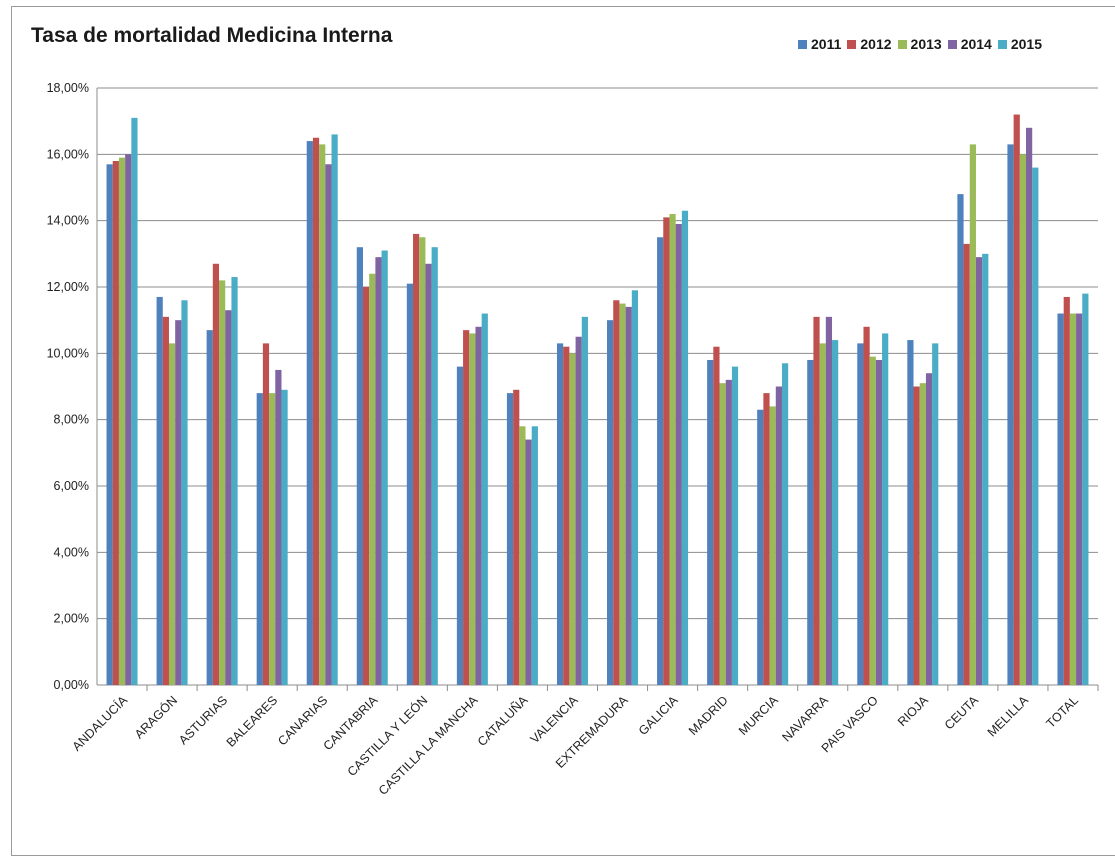  I want to click on x-tick-label: RIOJA, so click(913, 711).